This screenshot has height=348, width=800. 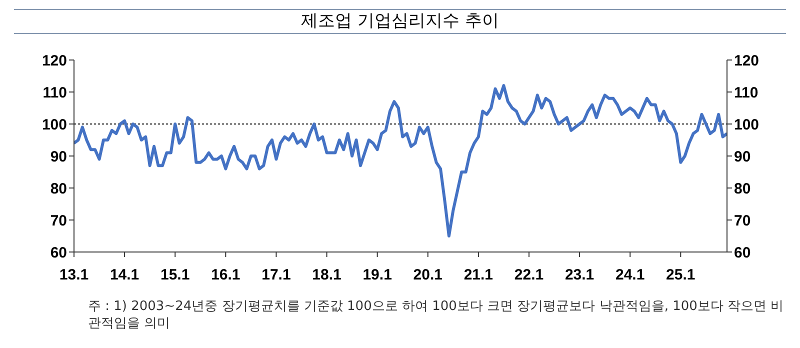 What do you see at coordinates (276, 275) in the screenshot?
I see `x-tick-label: 17.1` at bounding box center [276, 275].